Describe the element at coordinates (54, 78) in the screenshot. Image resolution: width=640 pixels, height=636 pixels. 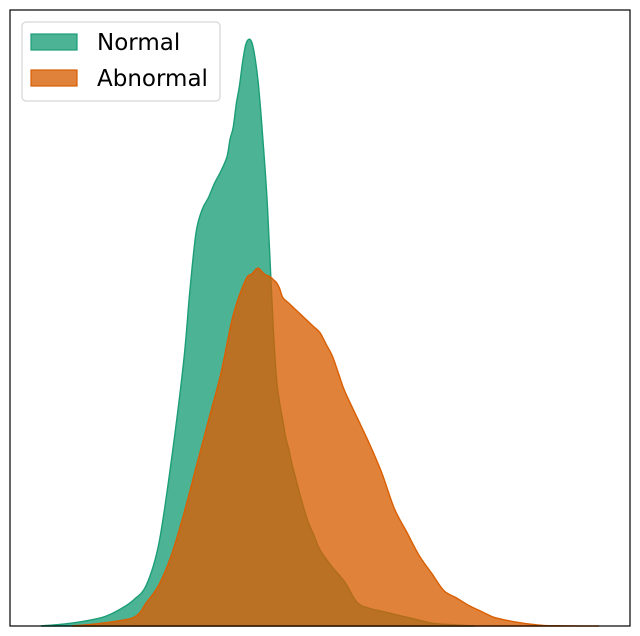
I see `legend-swatch-abnormal` at that location.